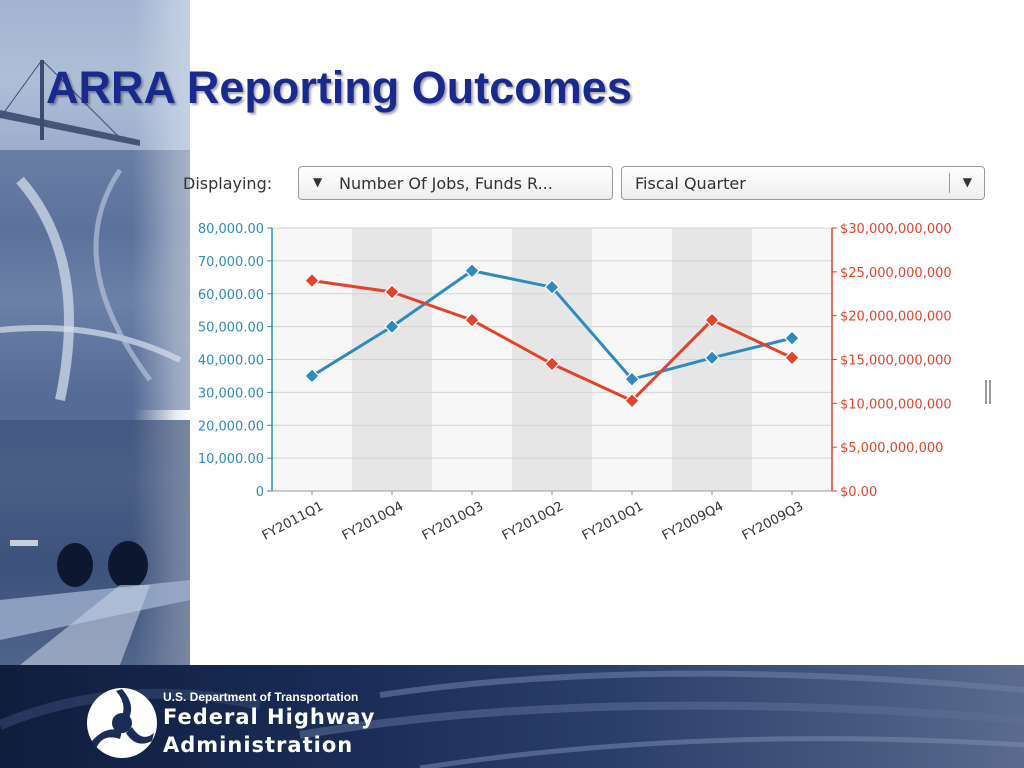 The height and width of the screenshot is (768, 1024). Describe the element at coordinates (231, 229) in the screenshot. I see `left-tick-label: 80,000.00` at that location.